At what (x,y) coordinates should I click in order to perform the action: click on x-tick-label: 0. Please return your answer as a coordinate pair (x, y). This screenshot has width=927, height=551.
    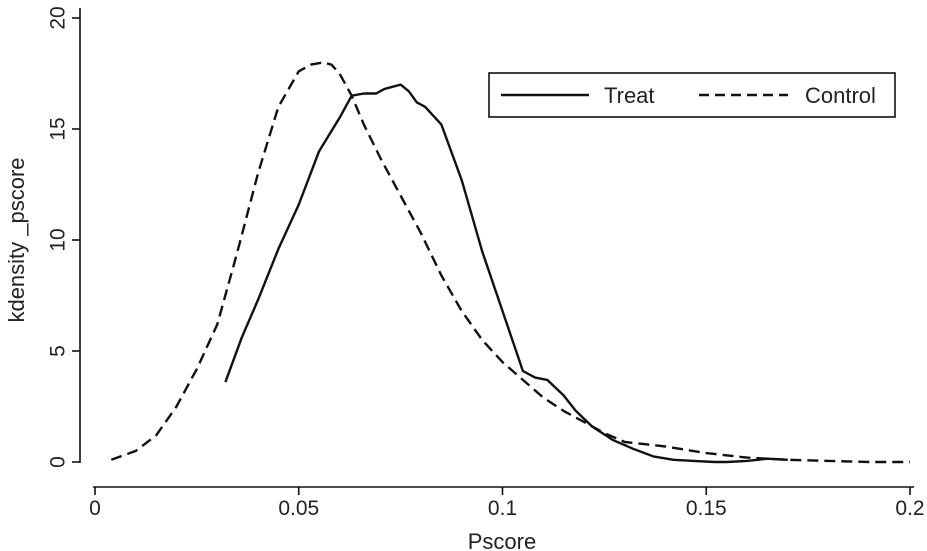
    Looking at the image, I should click on (95, 508).